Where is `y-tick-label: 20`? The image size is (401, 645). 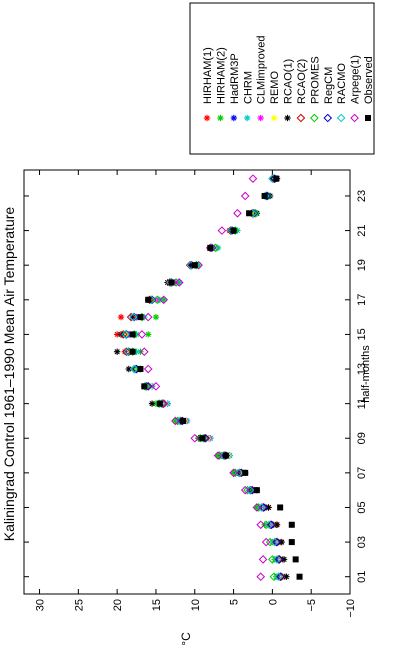
y-tick-label: 20 is located at coordinates (118, 605).